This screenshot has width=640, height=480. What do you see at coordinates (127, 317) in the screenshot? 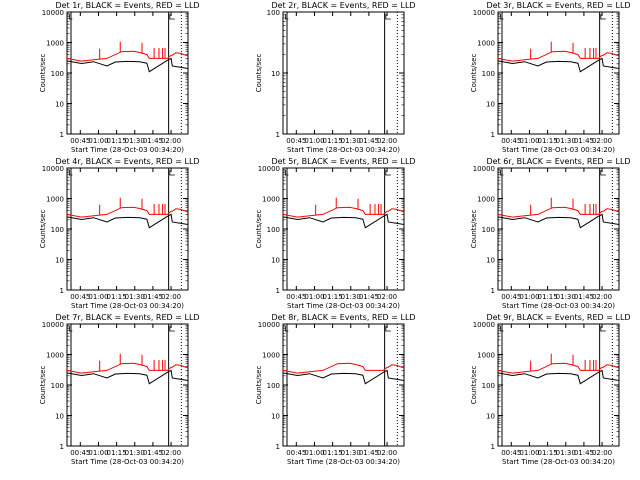
I see `panel-title: Det 7r, BLACK = Events, RED = LLD` at bounding box center [127, 317].